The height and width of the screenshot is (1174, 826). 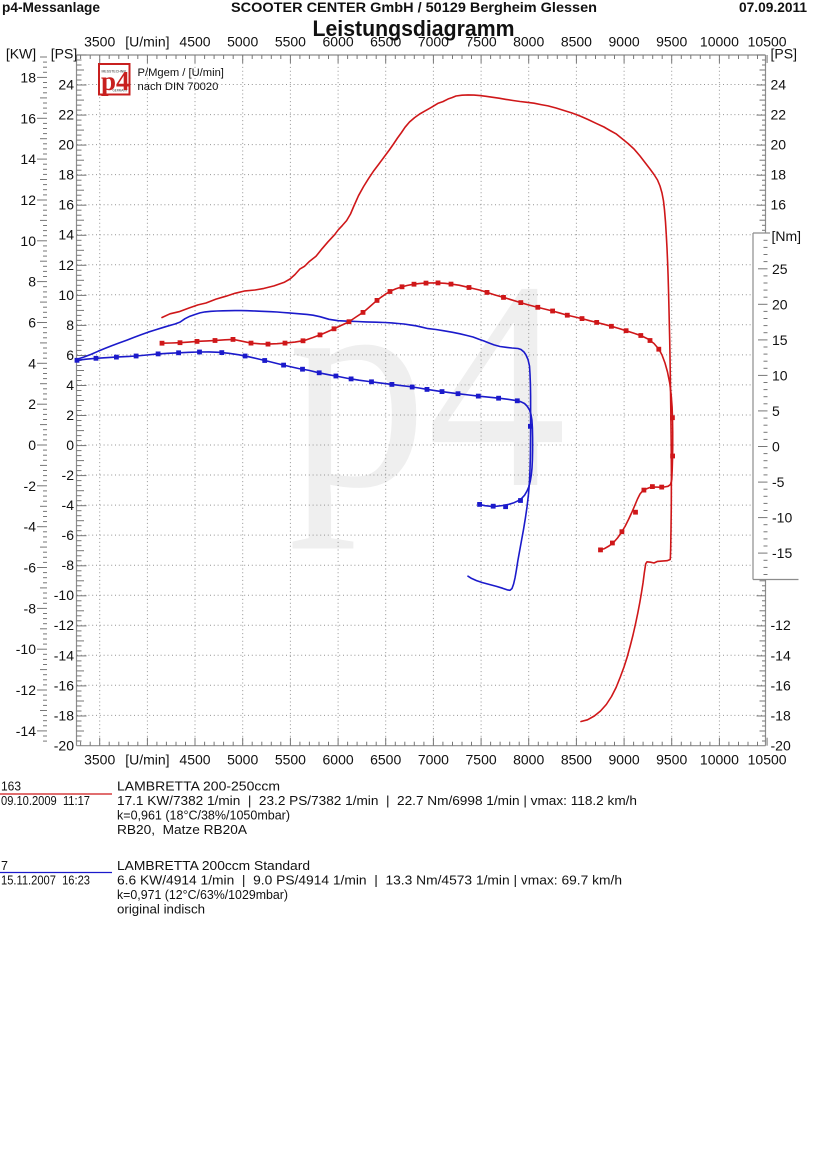 I want to click on svg-text: RB20, Matze RB20A, so click(x=182, y=830).